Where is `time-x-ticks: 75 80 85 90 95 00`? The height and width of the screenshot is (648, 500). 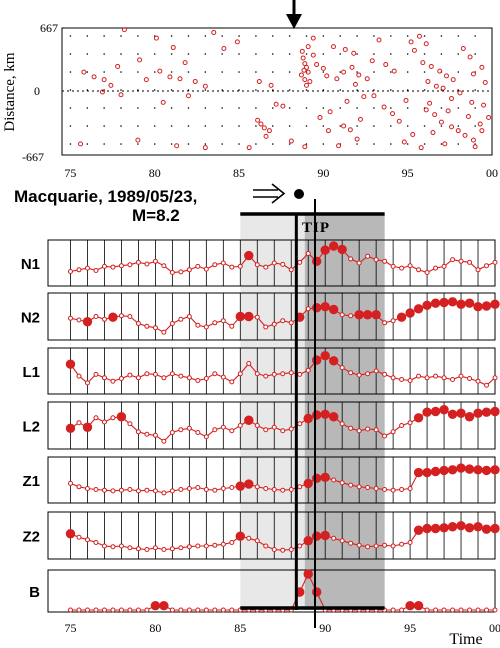
time-x-ticks: 75 80 85 90 95 00 is located at coordinates (282, 628).